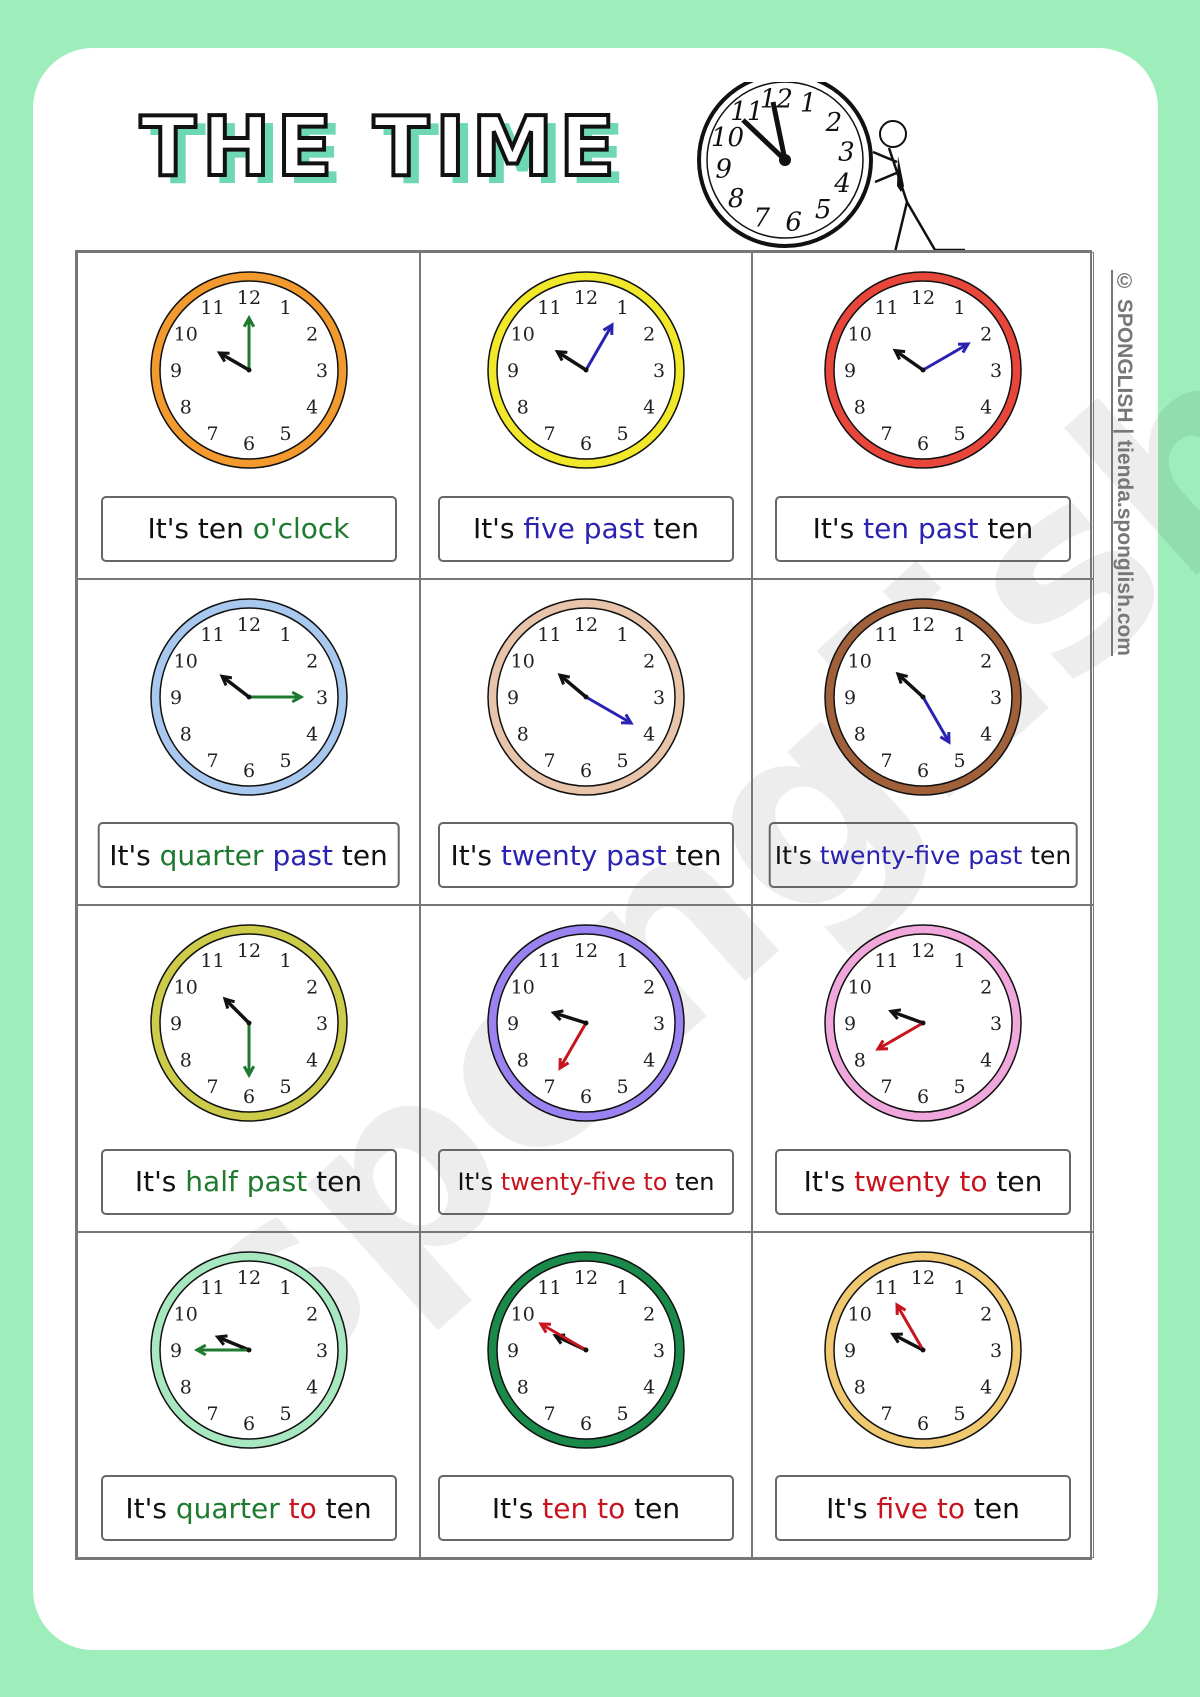 The height and width of the screenshot is (1697, 1200). What do you see at coordinates (248, 855) in the screenshot?
I see `time-label: It's quarter past ten` at bounding box center [248, 855].